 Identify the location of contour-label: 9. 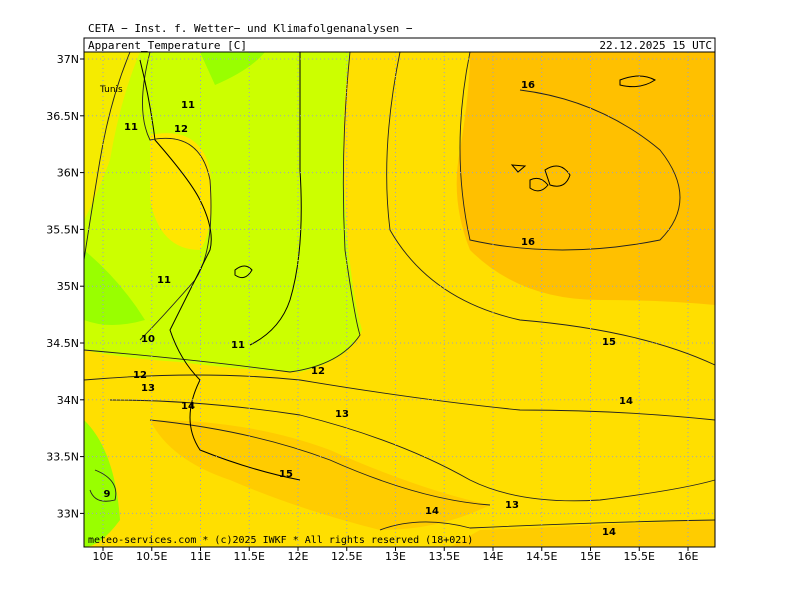
(107, 494).